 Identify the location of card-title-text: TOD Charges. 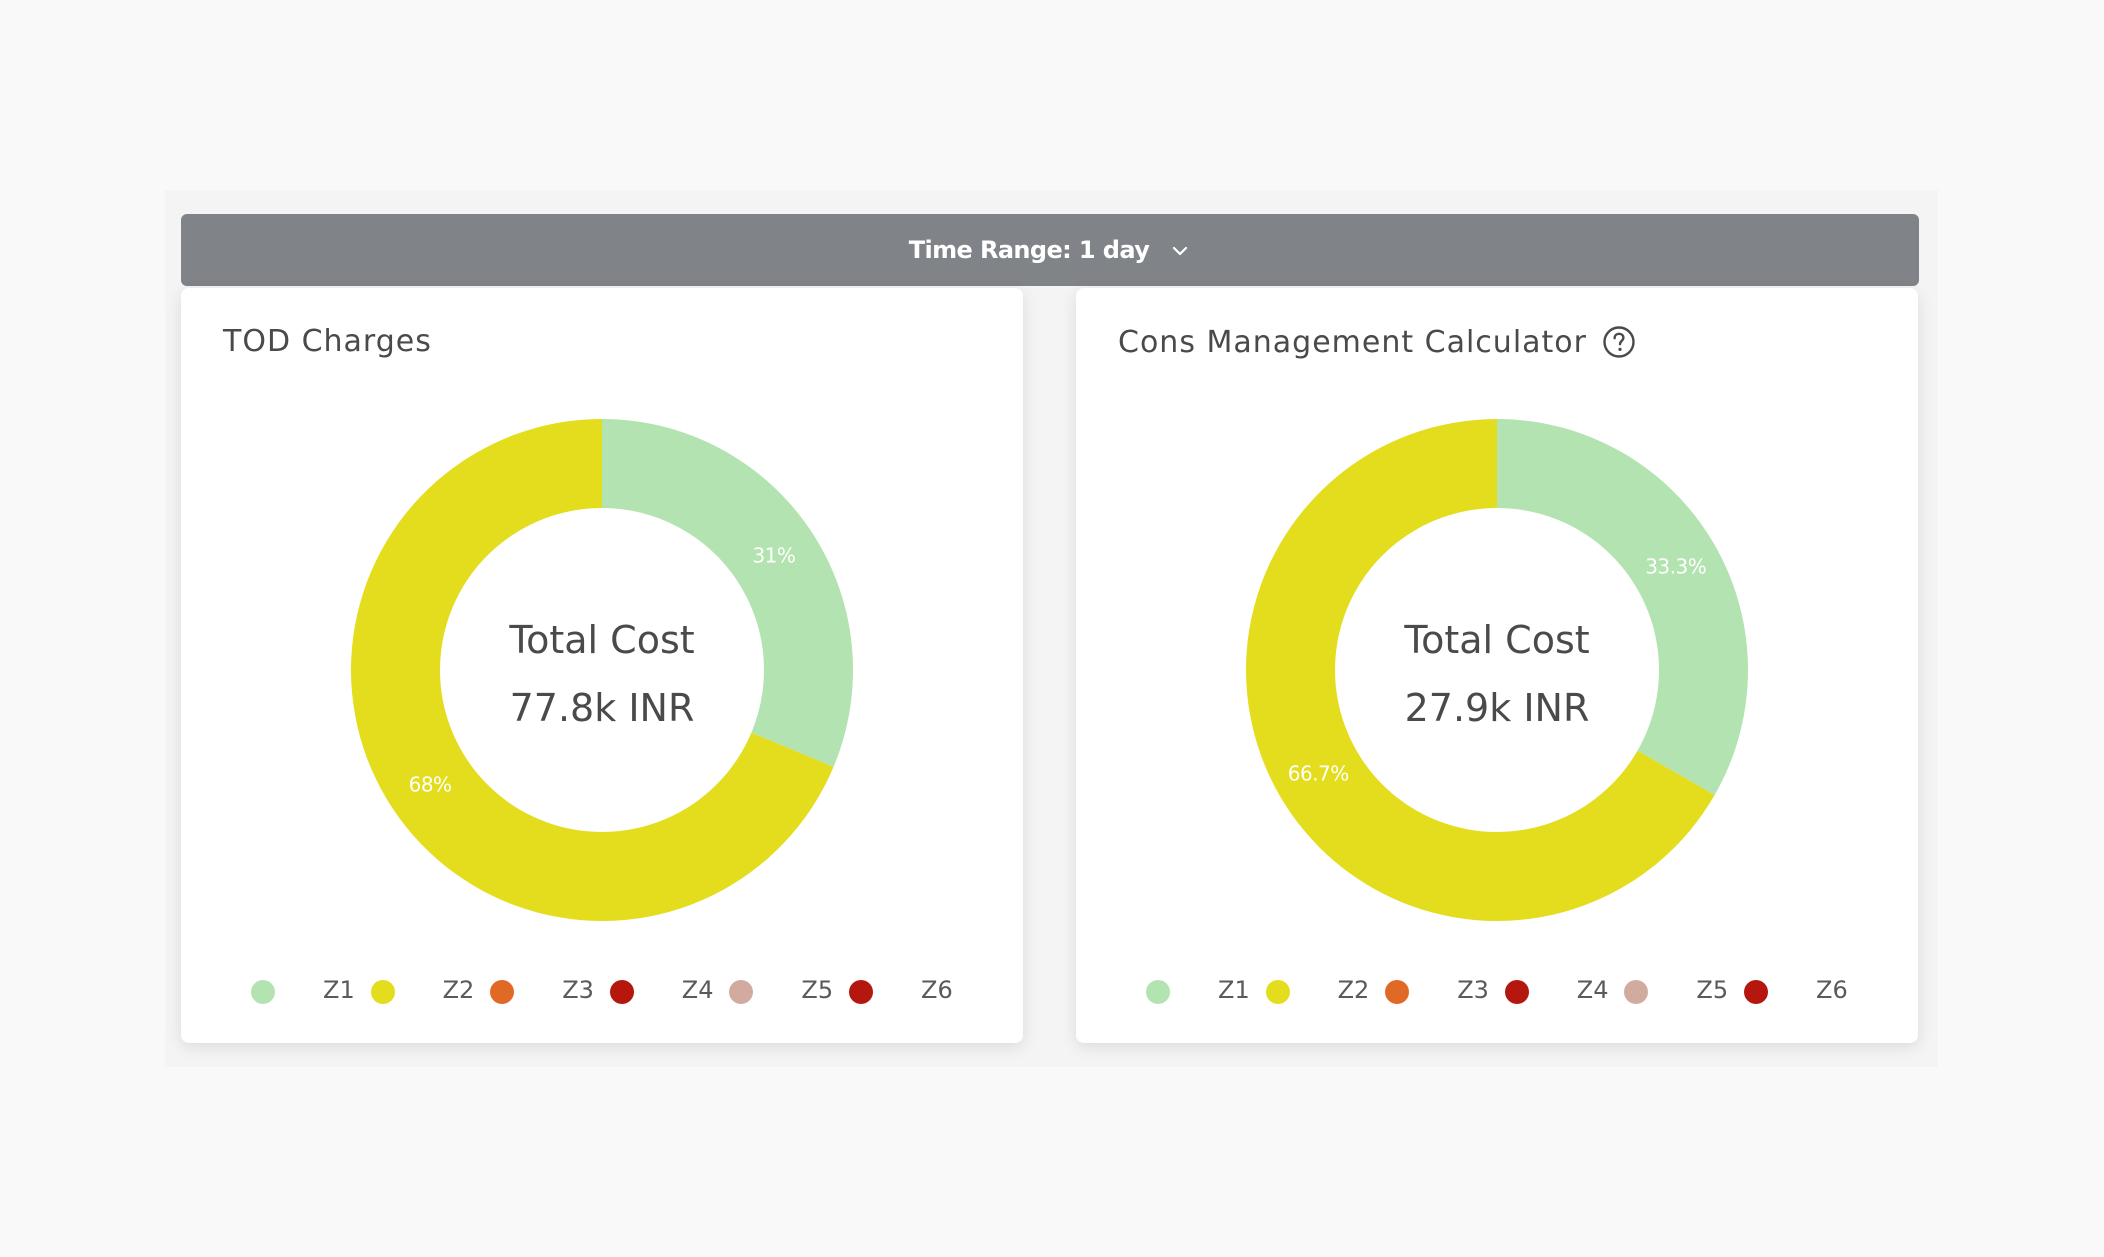
(327, 341).